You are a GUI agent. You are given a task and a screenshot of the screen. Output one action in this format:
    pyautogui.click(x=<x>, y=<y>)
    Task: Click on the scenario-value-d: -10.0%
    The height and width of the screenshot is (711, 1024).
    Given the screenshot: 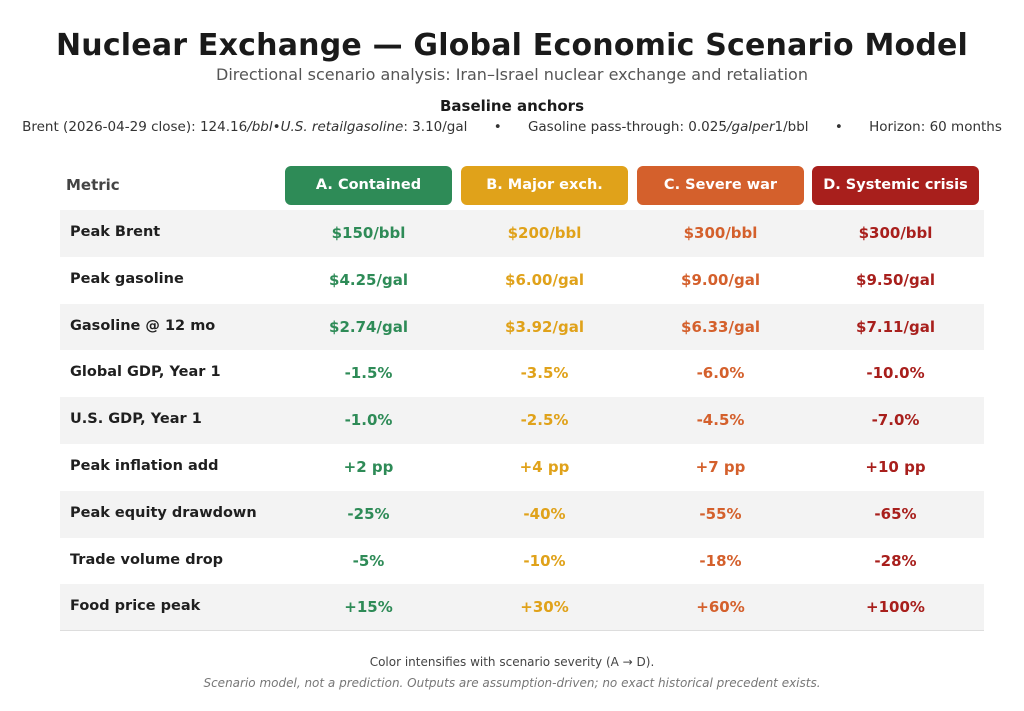 What is the action you would take?
    pyautogui.click(x=895, y=373)
    